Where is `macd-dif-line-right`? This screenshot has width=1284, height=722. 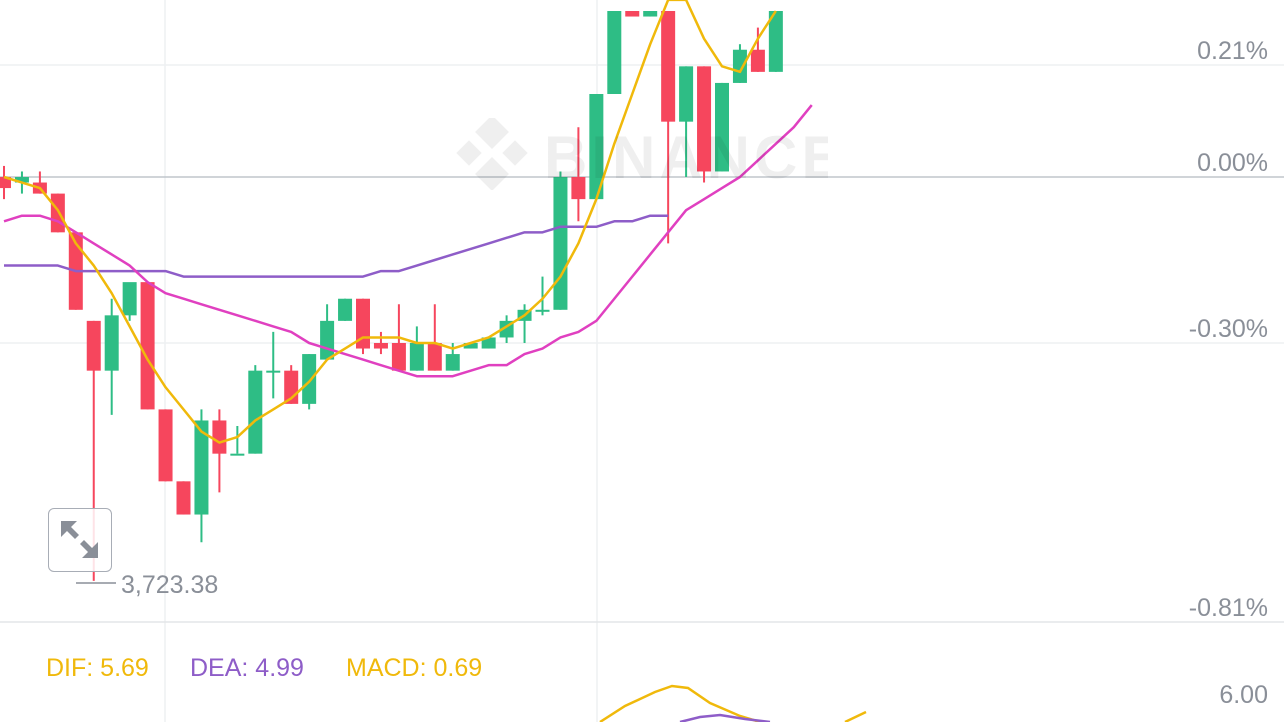
macd-dif-line-right is located at coordinates (855, 716).